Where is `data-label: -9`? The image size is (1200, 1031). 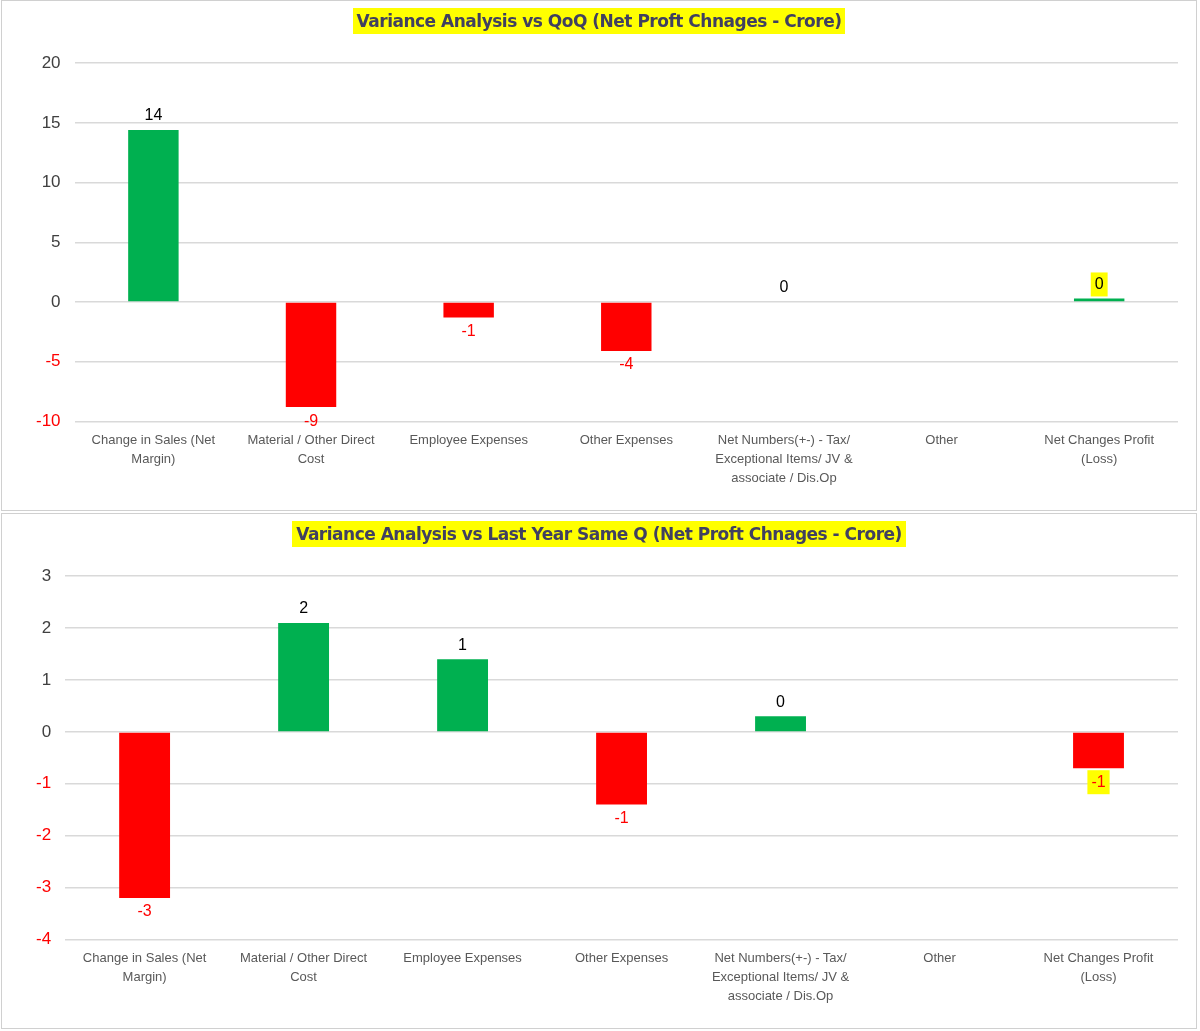
data-label: -9 is located at coordinates (311, 420).